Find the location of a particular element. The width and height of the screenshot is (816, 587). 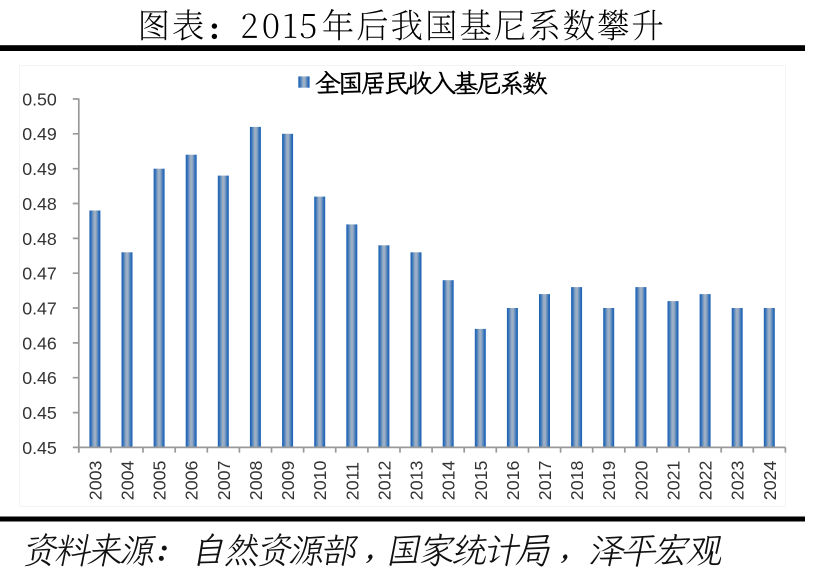

svg-text: 2017 is located at coordinates (545, 481).